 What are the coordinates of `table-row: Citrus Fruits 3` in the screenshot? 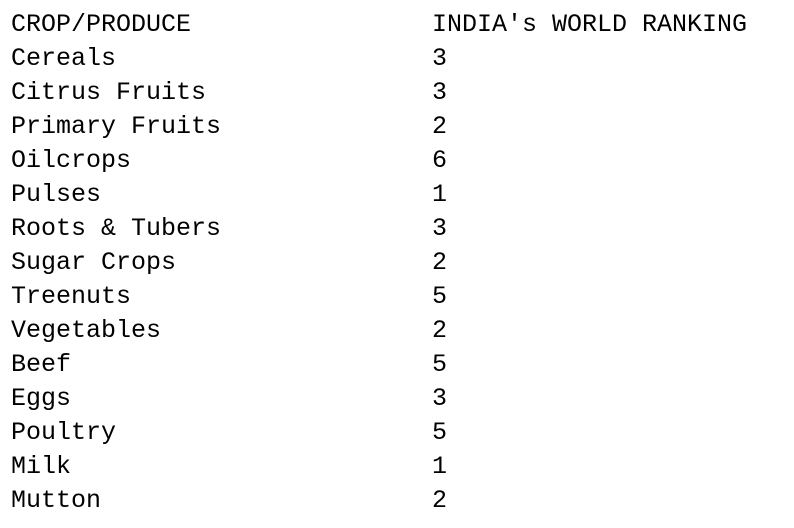 It's located at (401, 93).